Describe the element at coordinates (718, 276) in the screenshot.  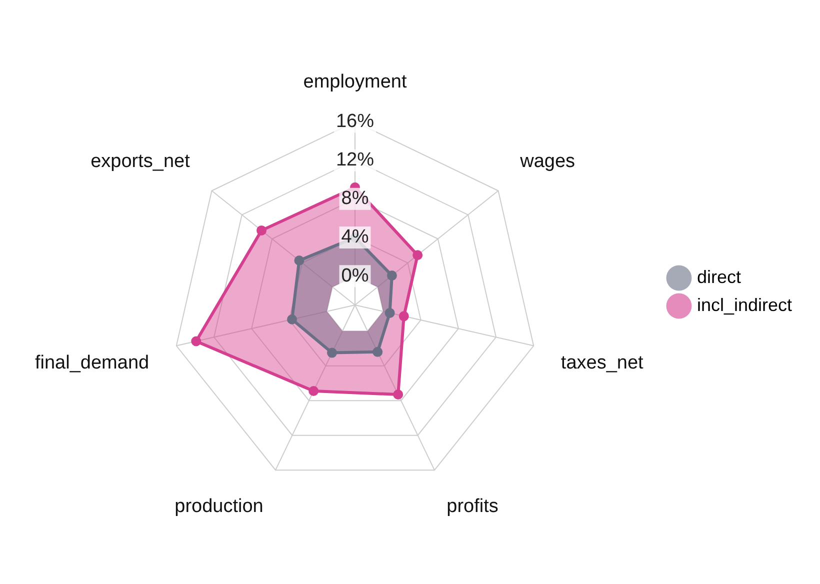
I see `legend-label: direct` at that location.